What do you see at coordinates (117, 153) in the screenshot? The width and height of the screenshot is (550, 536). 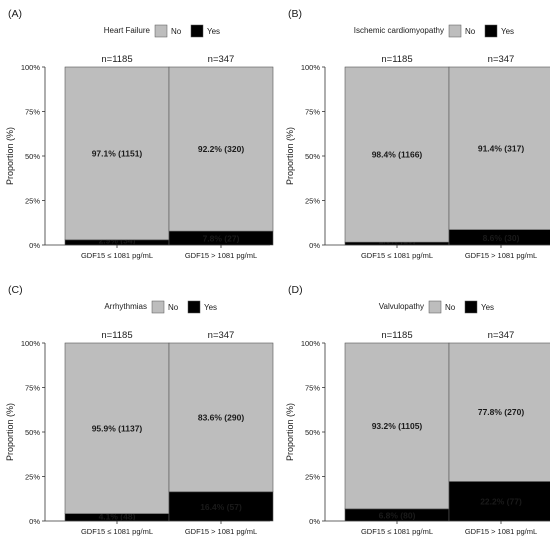 I see `bar-label-no-0: 97.1% (1151)` at bounding box center [117, 153].